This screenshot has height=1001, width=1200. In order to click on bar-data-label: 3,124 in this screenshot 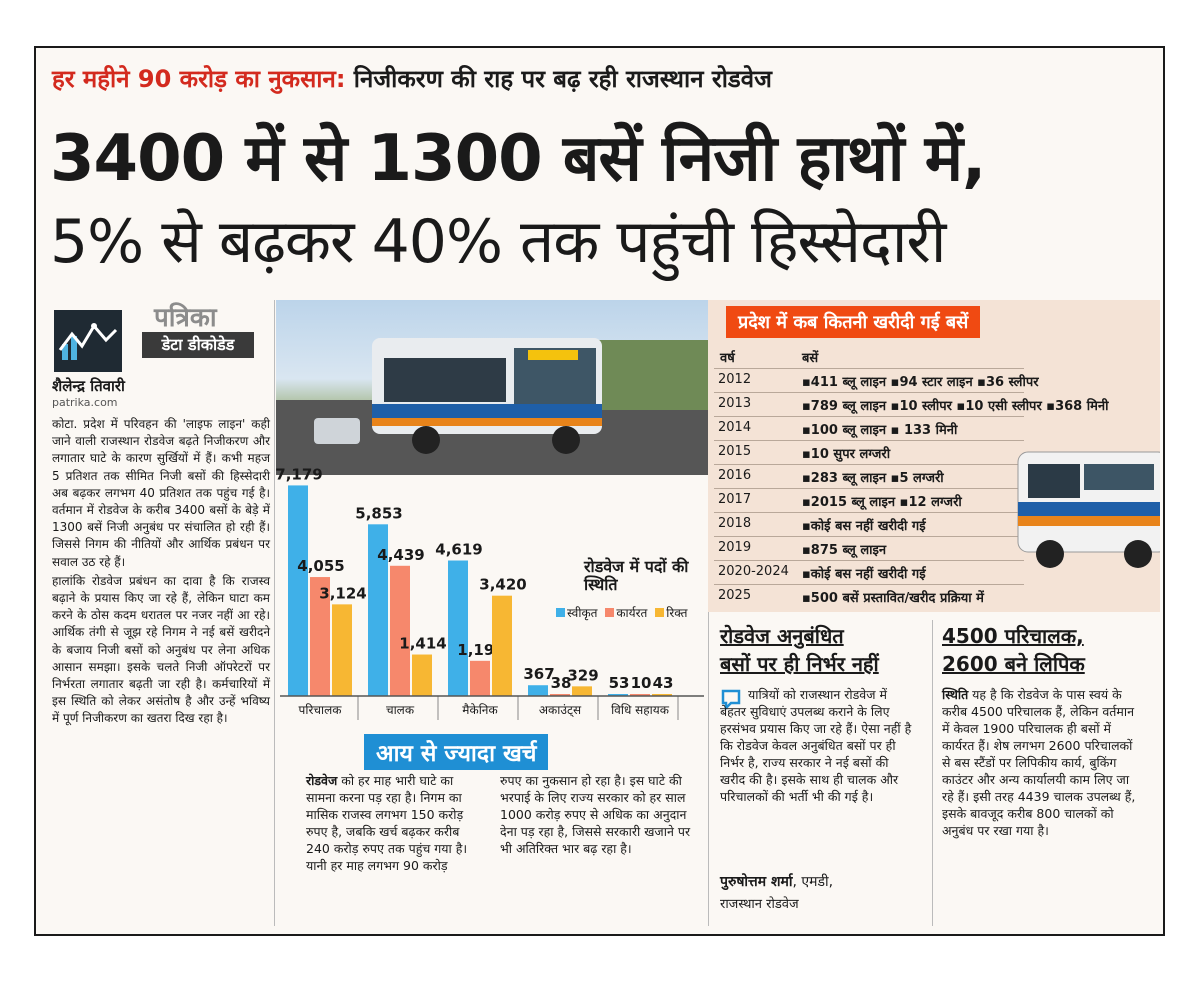, I will do `click(342, 593)`.